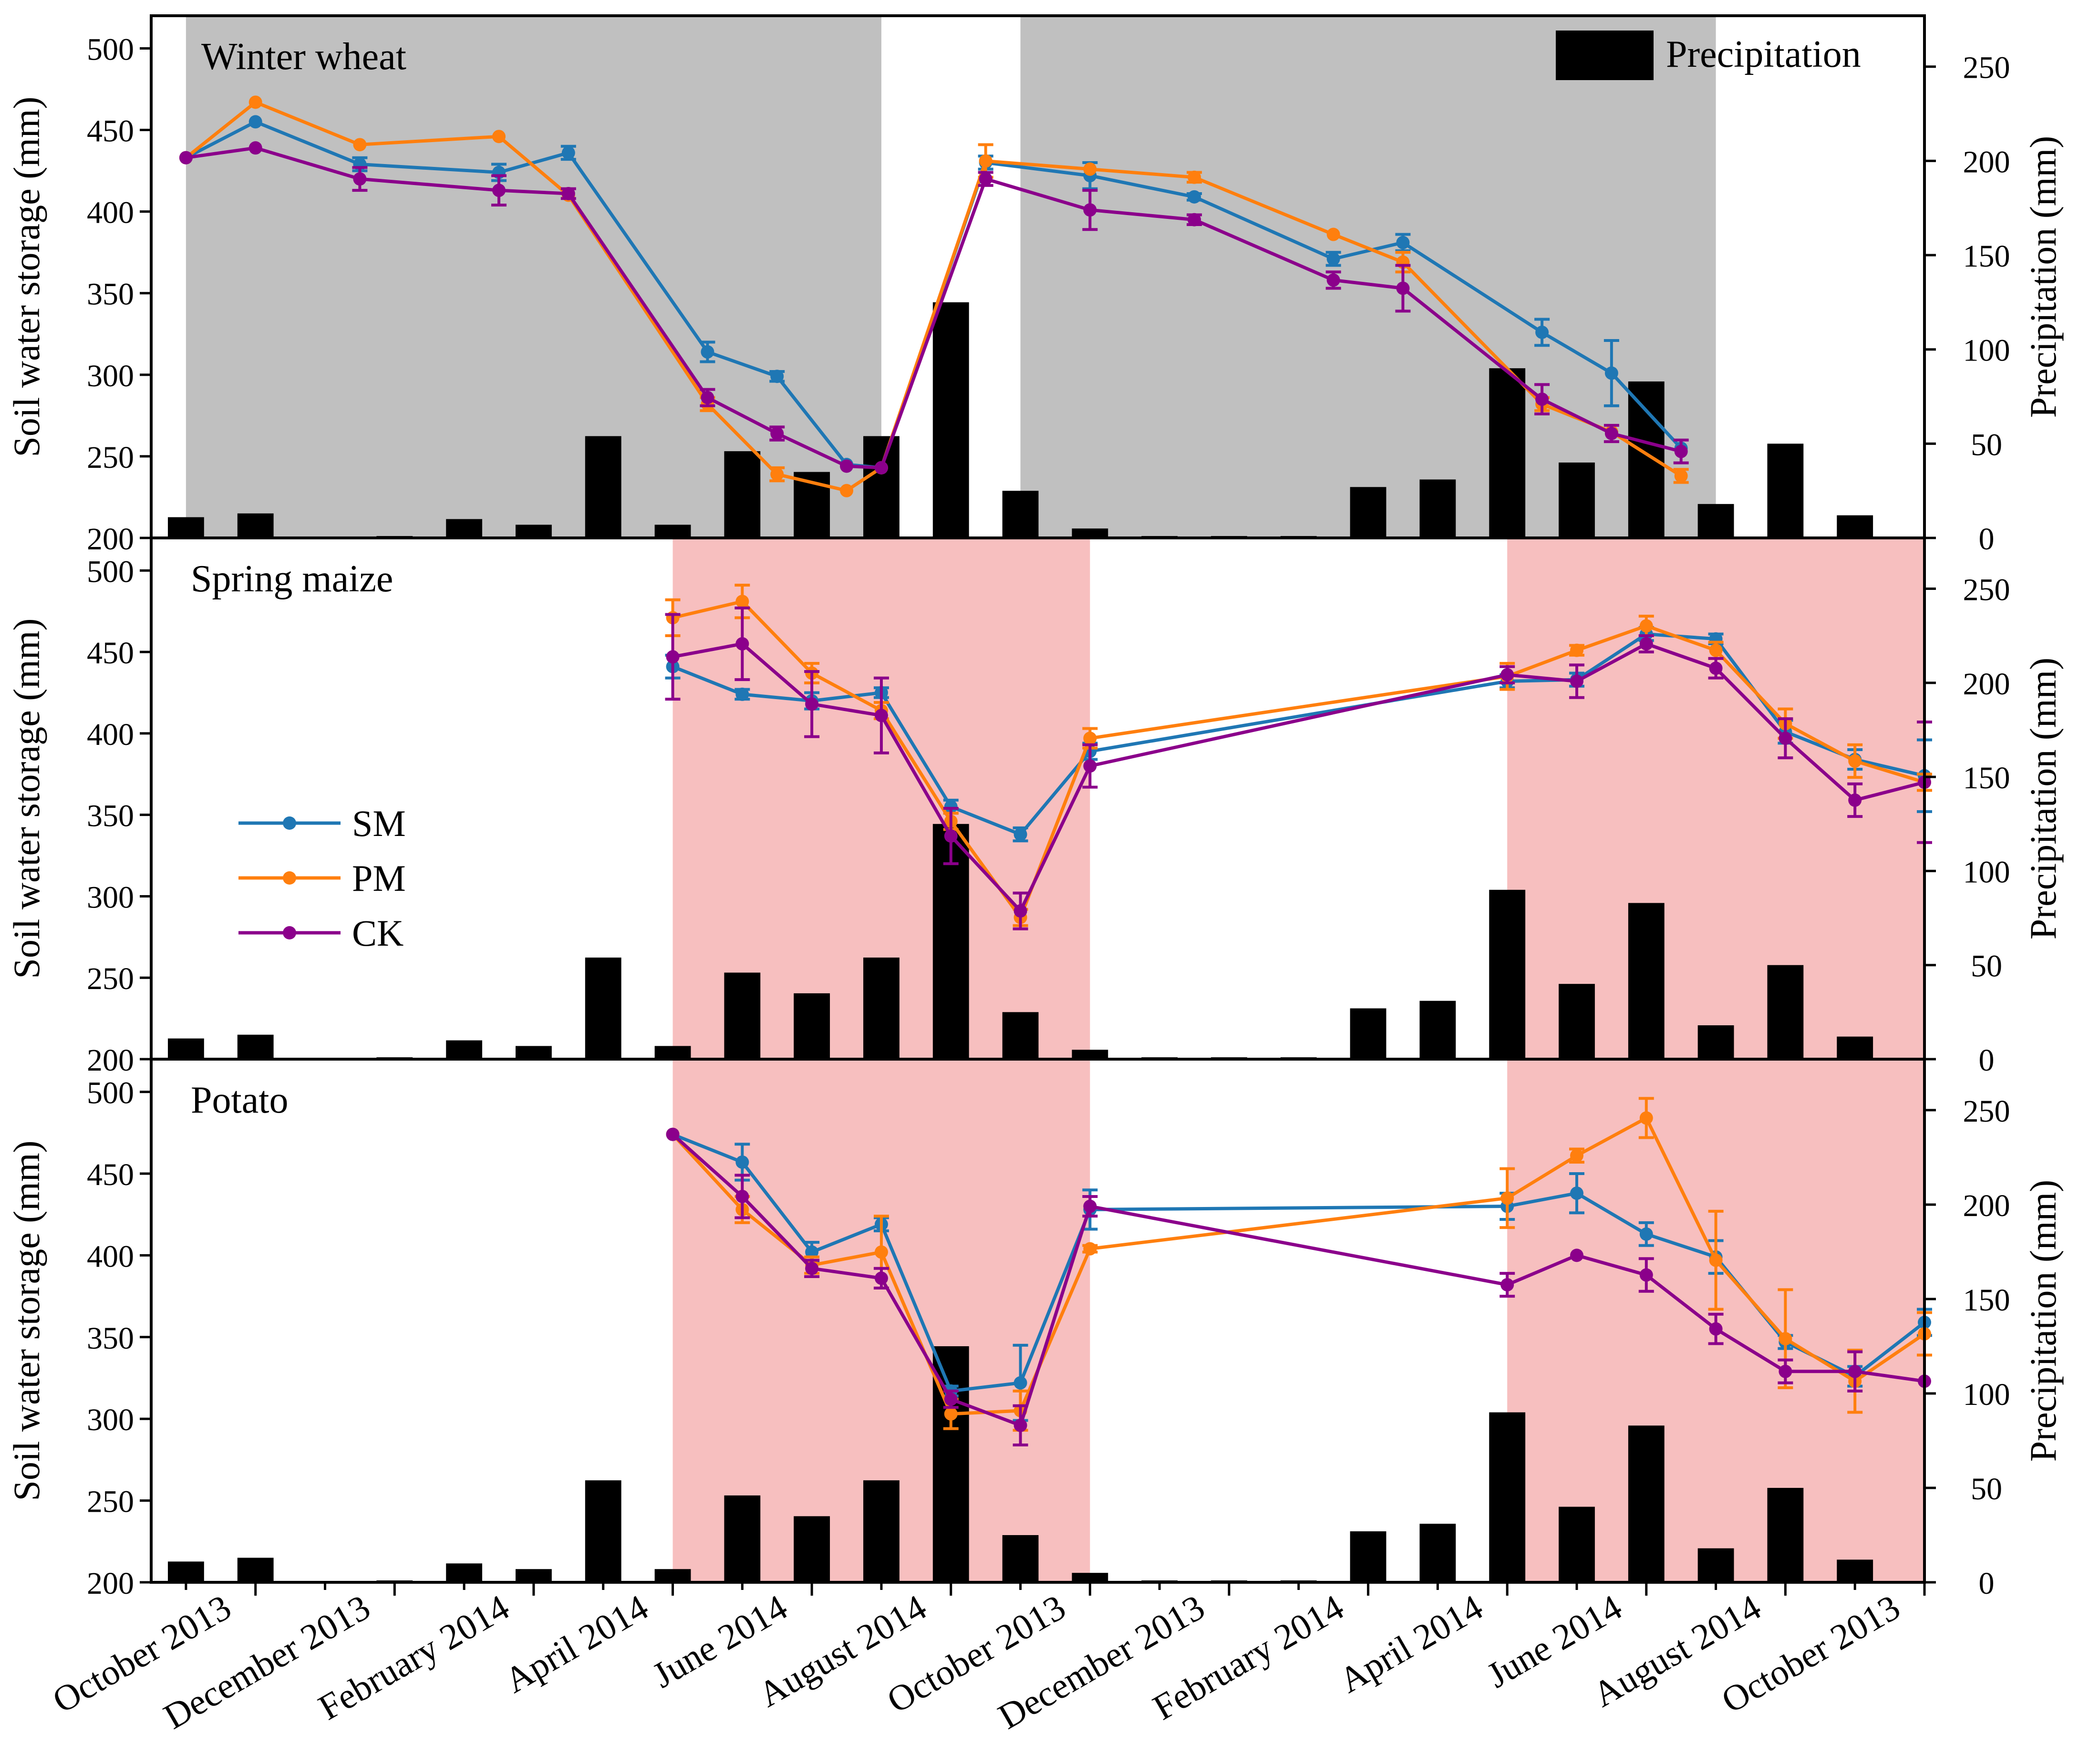  I want to click on panel-title: Spring maize, so click(292, 579).